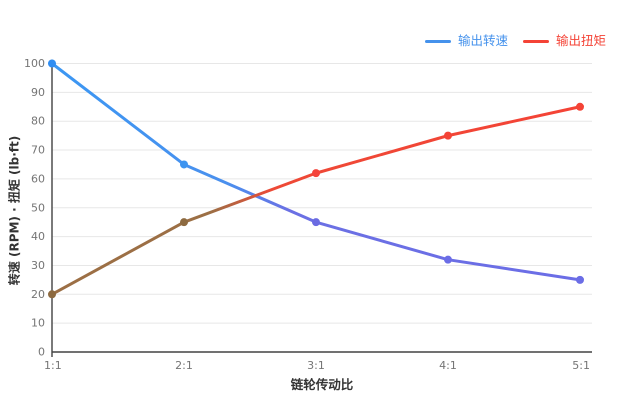 The image size is (617, 407). I want to click on legend-line-swatch-speed, so click(437, 41).